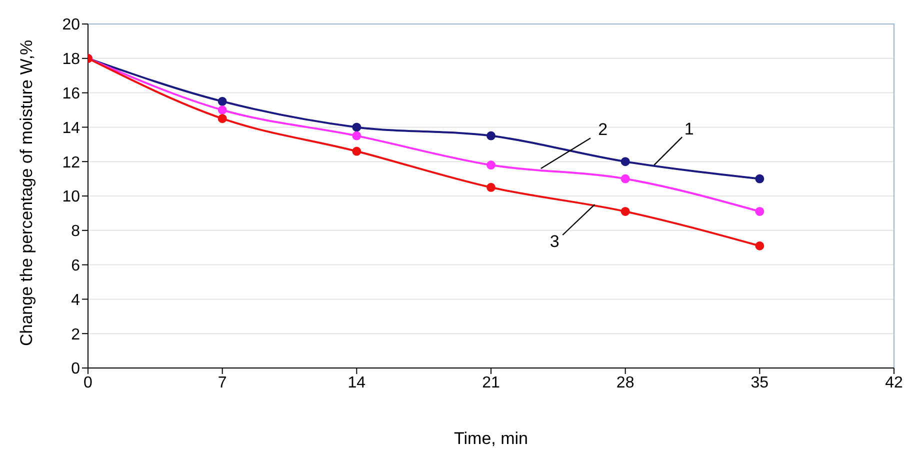 This screenshot has height=452, width=912. I want to click on x-tick-label: 21, so click(491, 383).